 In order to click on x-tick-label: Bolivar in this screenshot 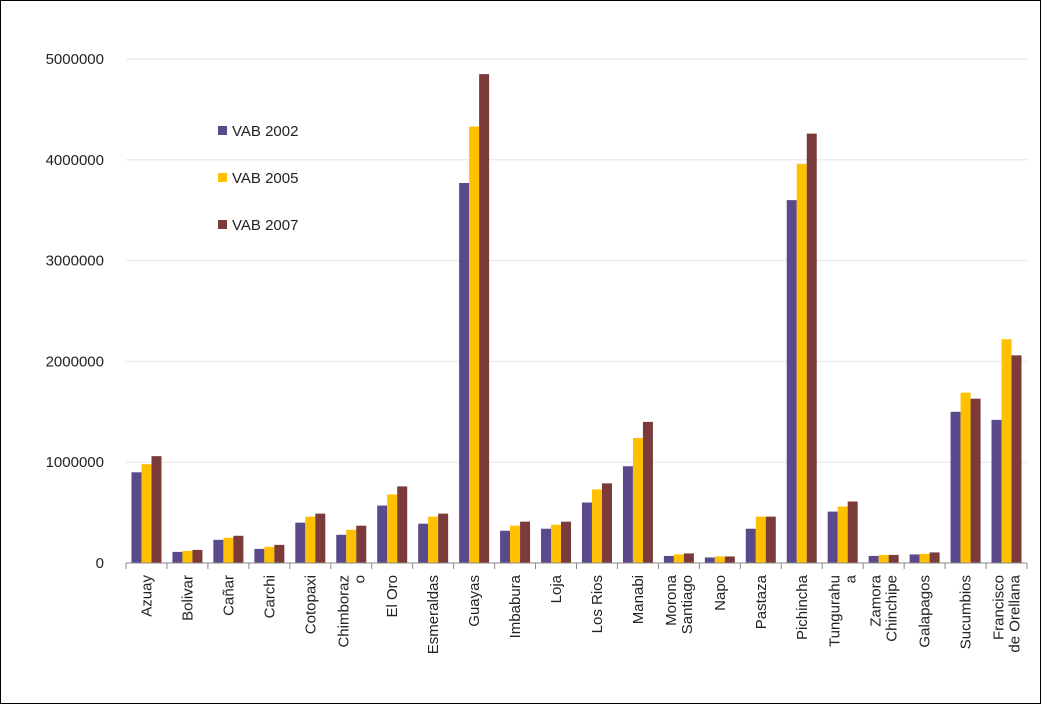, I will do `click(187, 598)`.